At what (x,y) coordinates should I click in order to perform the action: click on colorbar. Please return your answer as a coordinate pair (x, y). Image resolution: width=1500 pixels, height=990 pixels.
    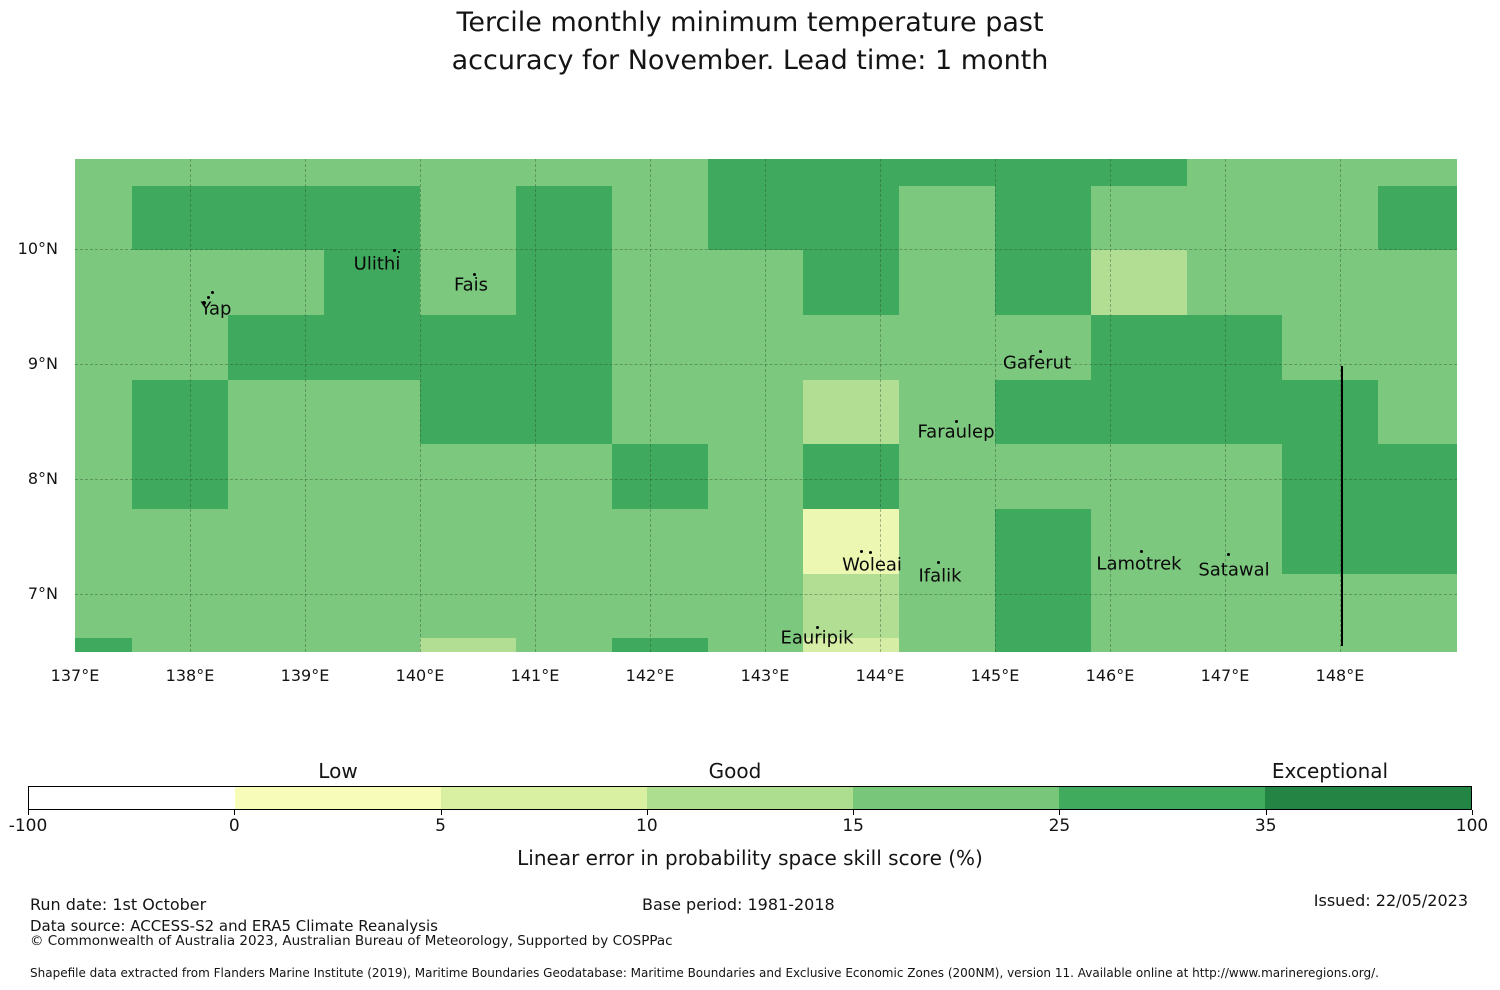
    Looking at the image, I should click on (750, 798).